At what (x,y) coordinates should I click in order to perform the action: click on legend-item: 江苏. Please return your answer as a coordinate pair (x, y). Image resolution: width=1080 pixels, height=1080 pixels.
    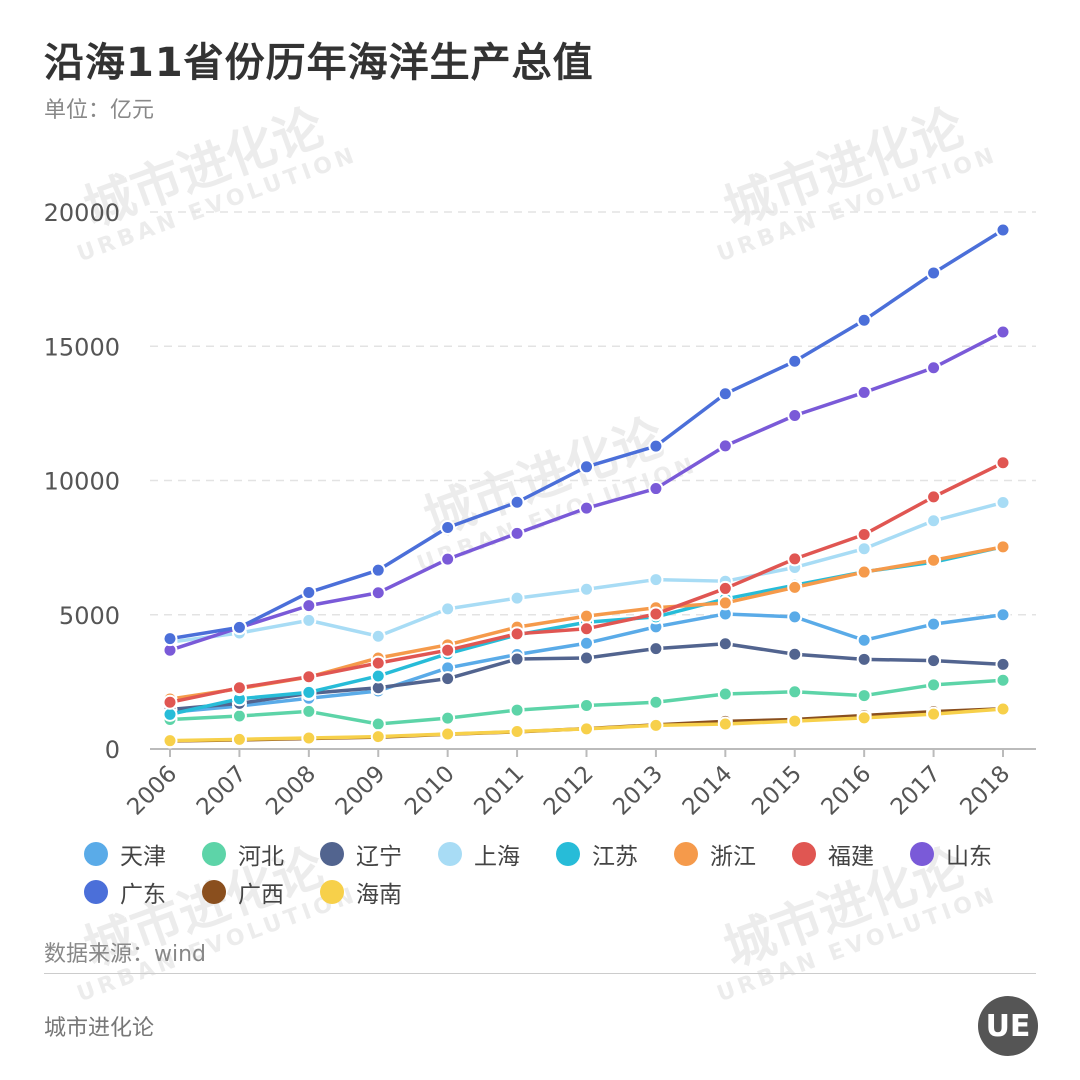
    Looking at the image, I should click on (615, 855).